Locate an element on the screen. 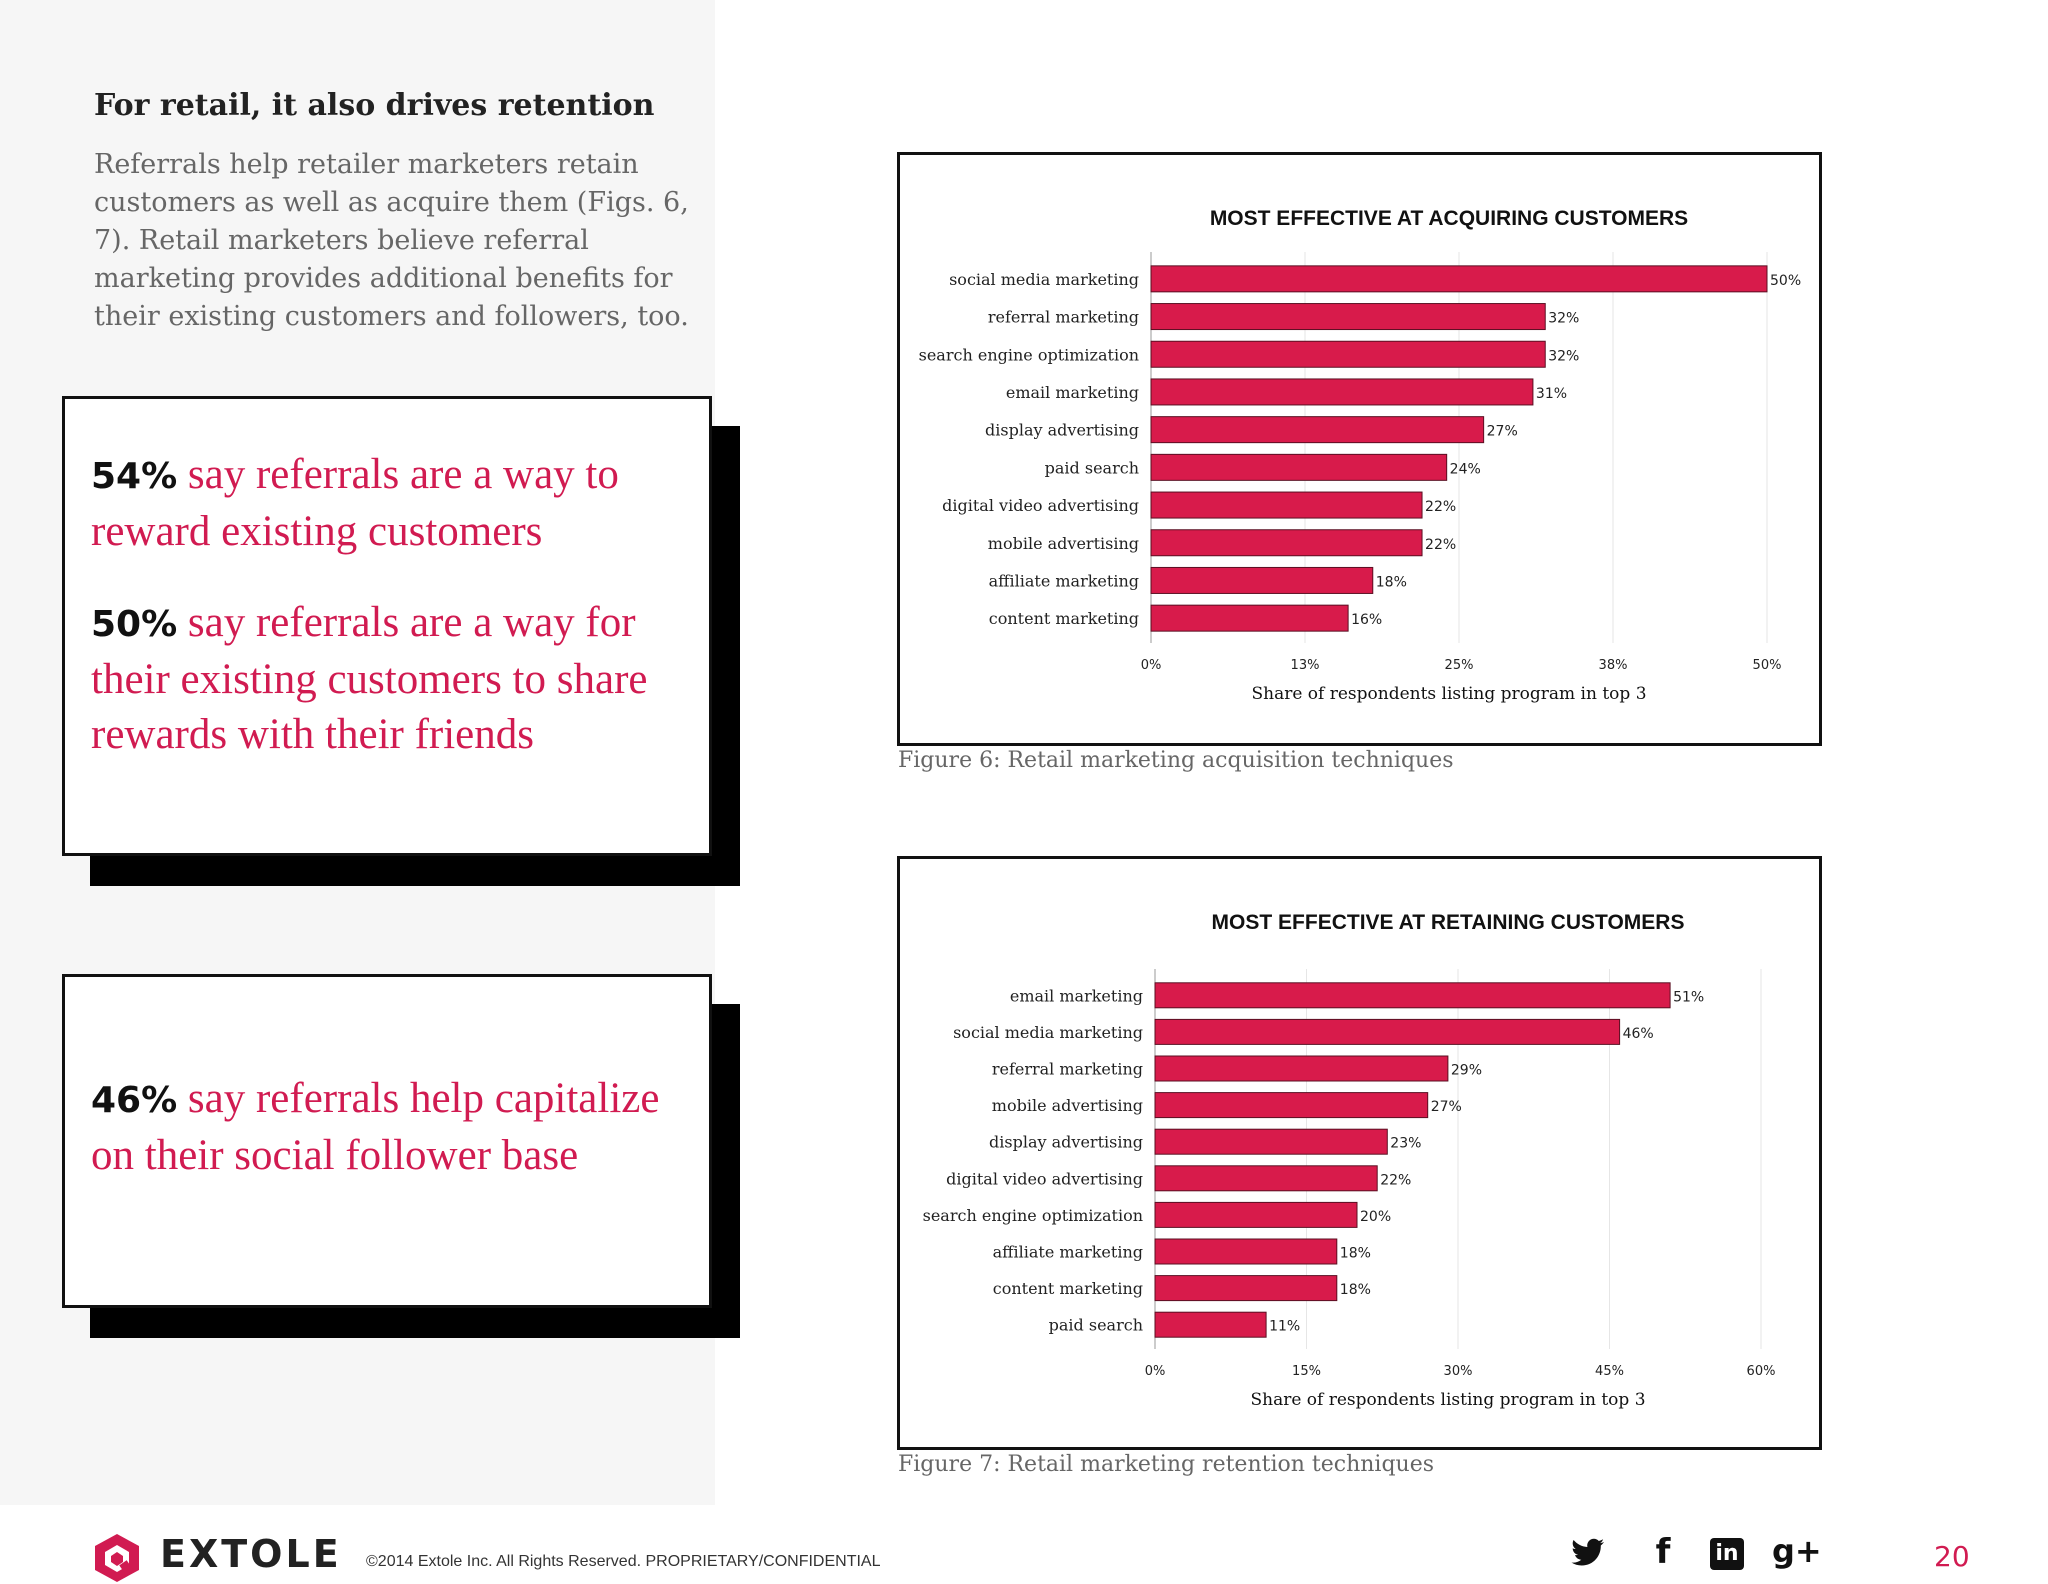  facebook-icon: f is located at coordinates (1663, 1552).